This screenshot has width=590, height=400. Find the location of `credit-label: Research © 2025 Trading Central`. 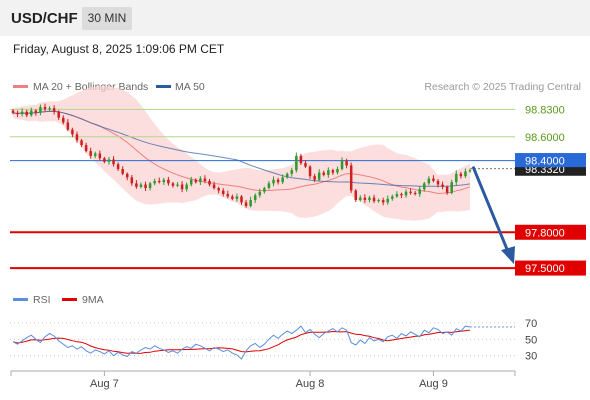

credit-label: Research © 2025 Trading Central is located at coordinates (502, 87).